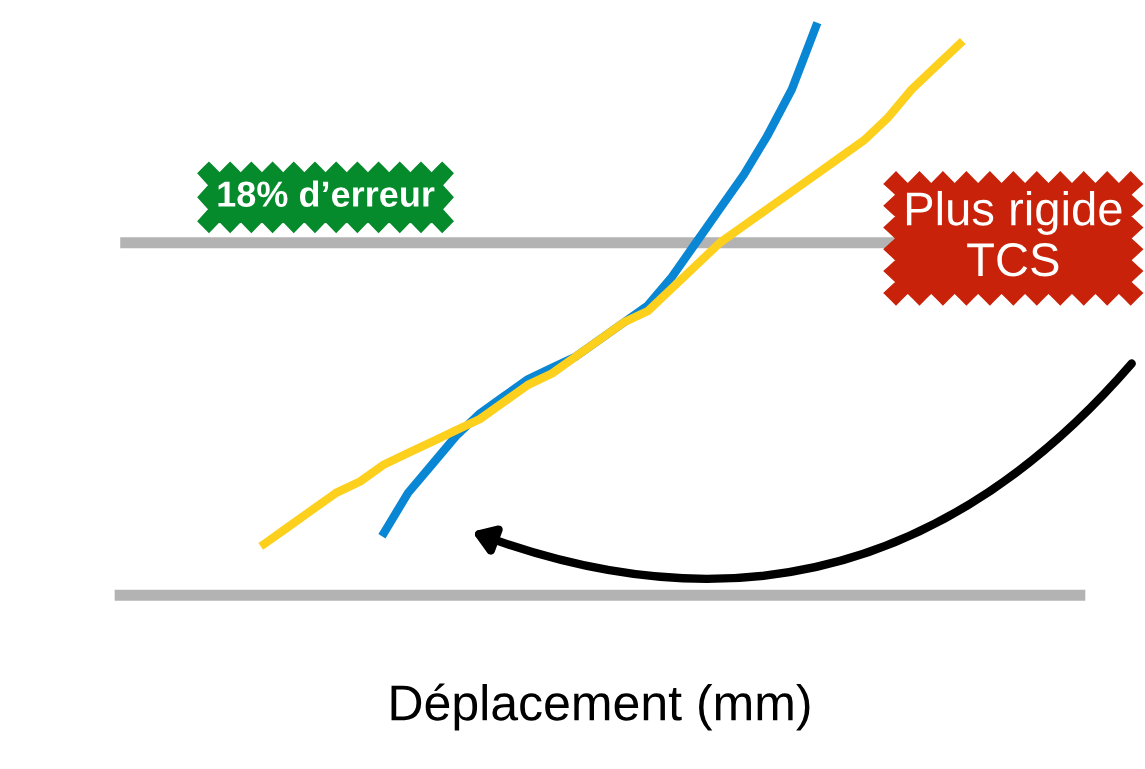 The image size is (1145, 769). What do you see at coordinates (326, 193) in the screenshot?
I see `ref-line-label: 18% d’erreur` at bounding box center [326, 193].